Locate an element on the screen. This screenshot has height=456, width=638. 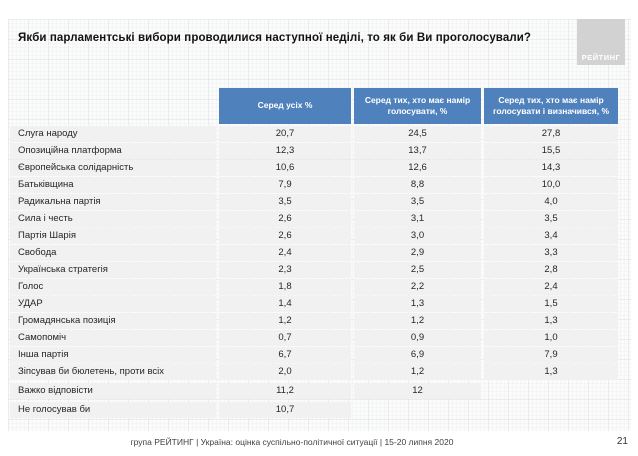
row-value: 1,8 is located at coordinates (285, 287).